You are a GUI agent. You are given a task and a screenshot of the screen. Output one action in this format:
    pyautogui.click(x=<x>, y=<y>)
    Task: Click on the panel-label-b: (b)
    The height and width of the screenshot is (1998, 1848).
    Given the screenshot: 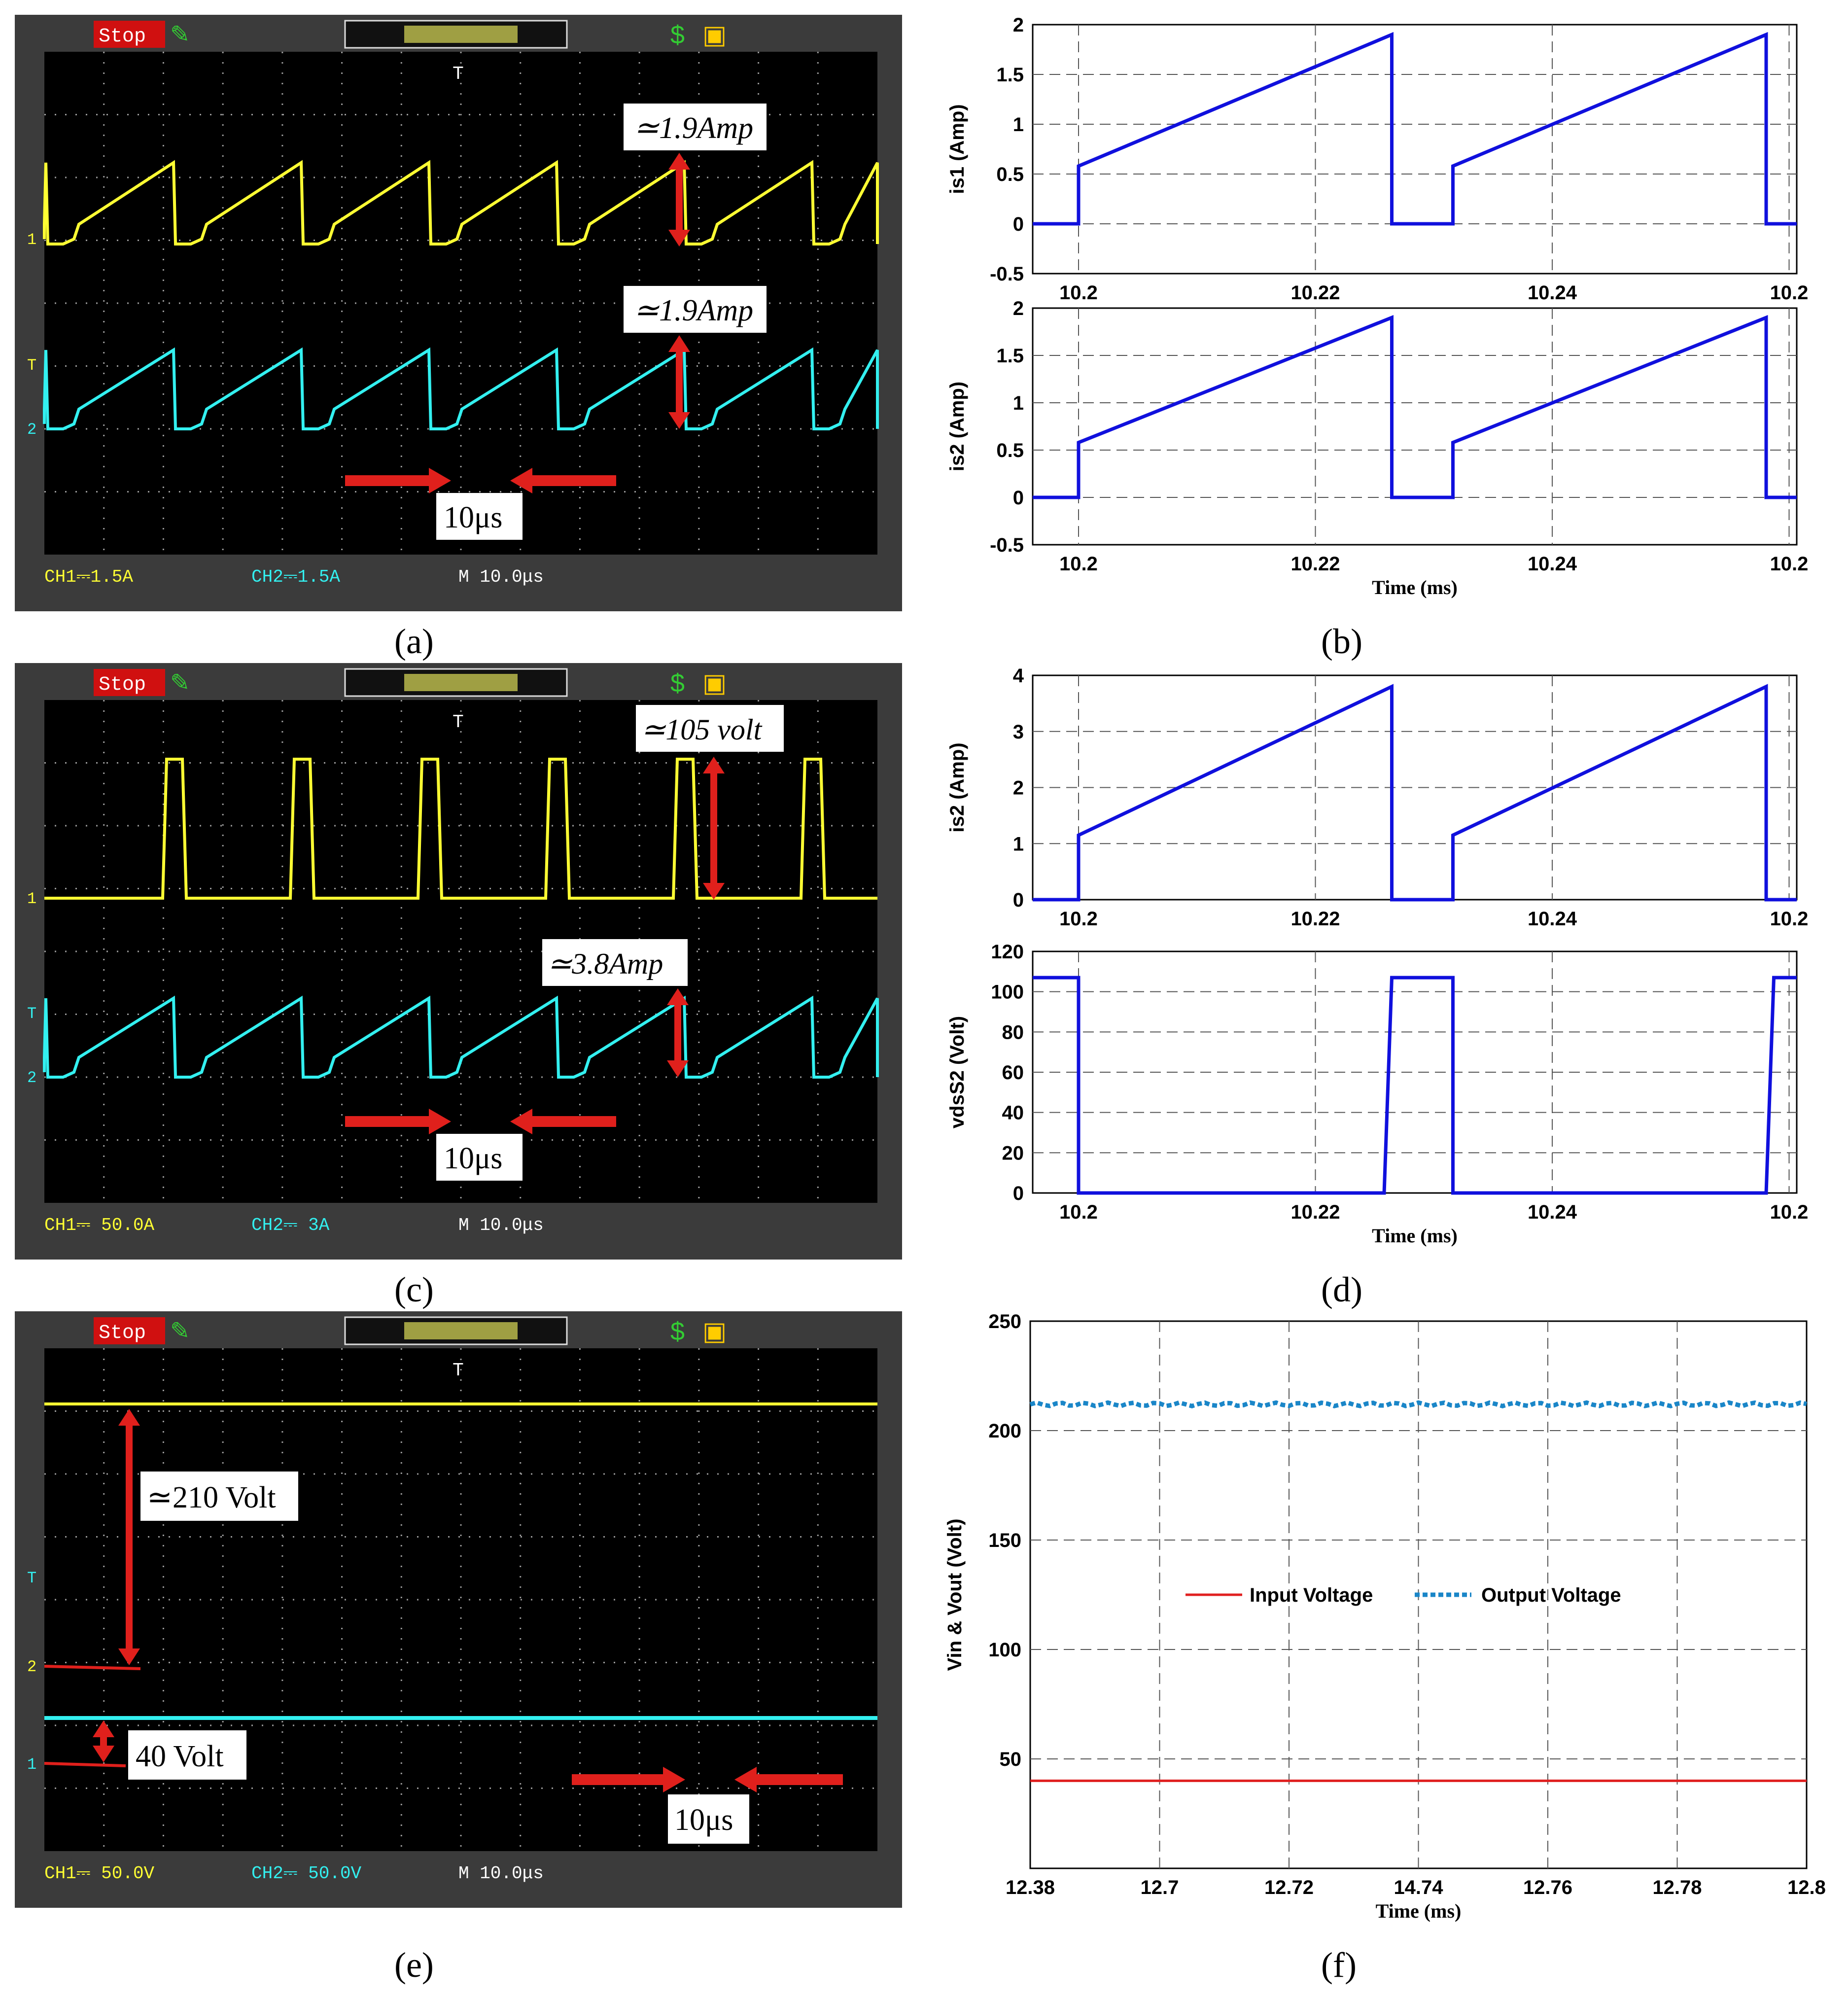 What is the action you would take?
    pyautogui.click(x=1342, y=641)
    